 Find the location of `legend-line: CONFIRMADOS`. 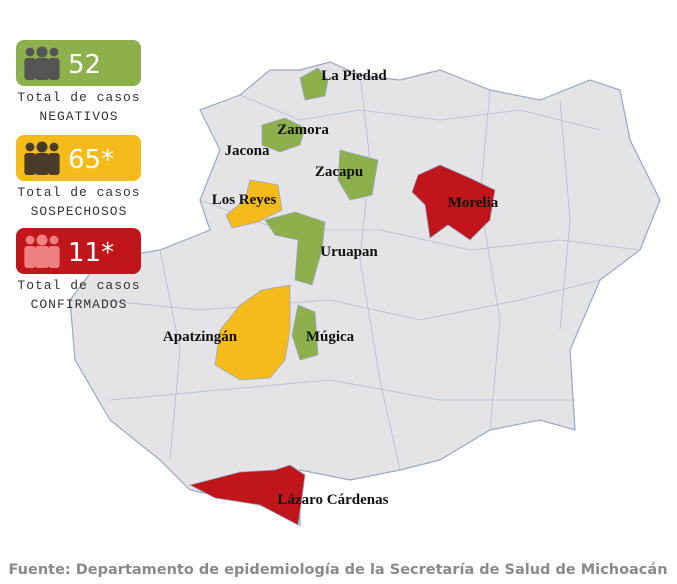

legend-line: CONFIRMADOS is located at coordinates (79, 304).